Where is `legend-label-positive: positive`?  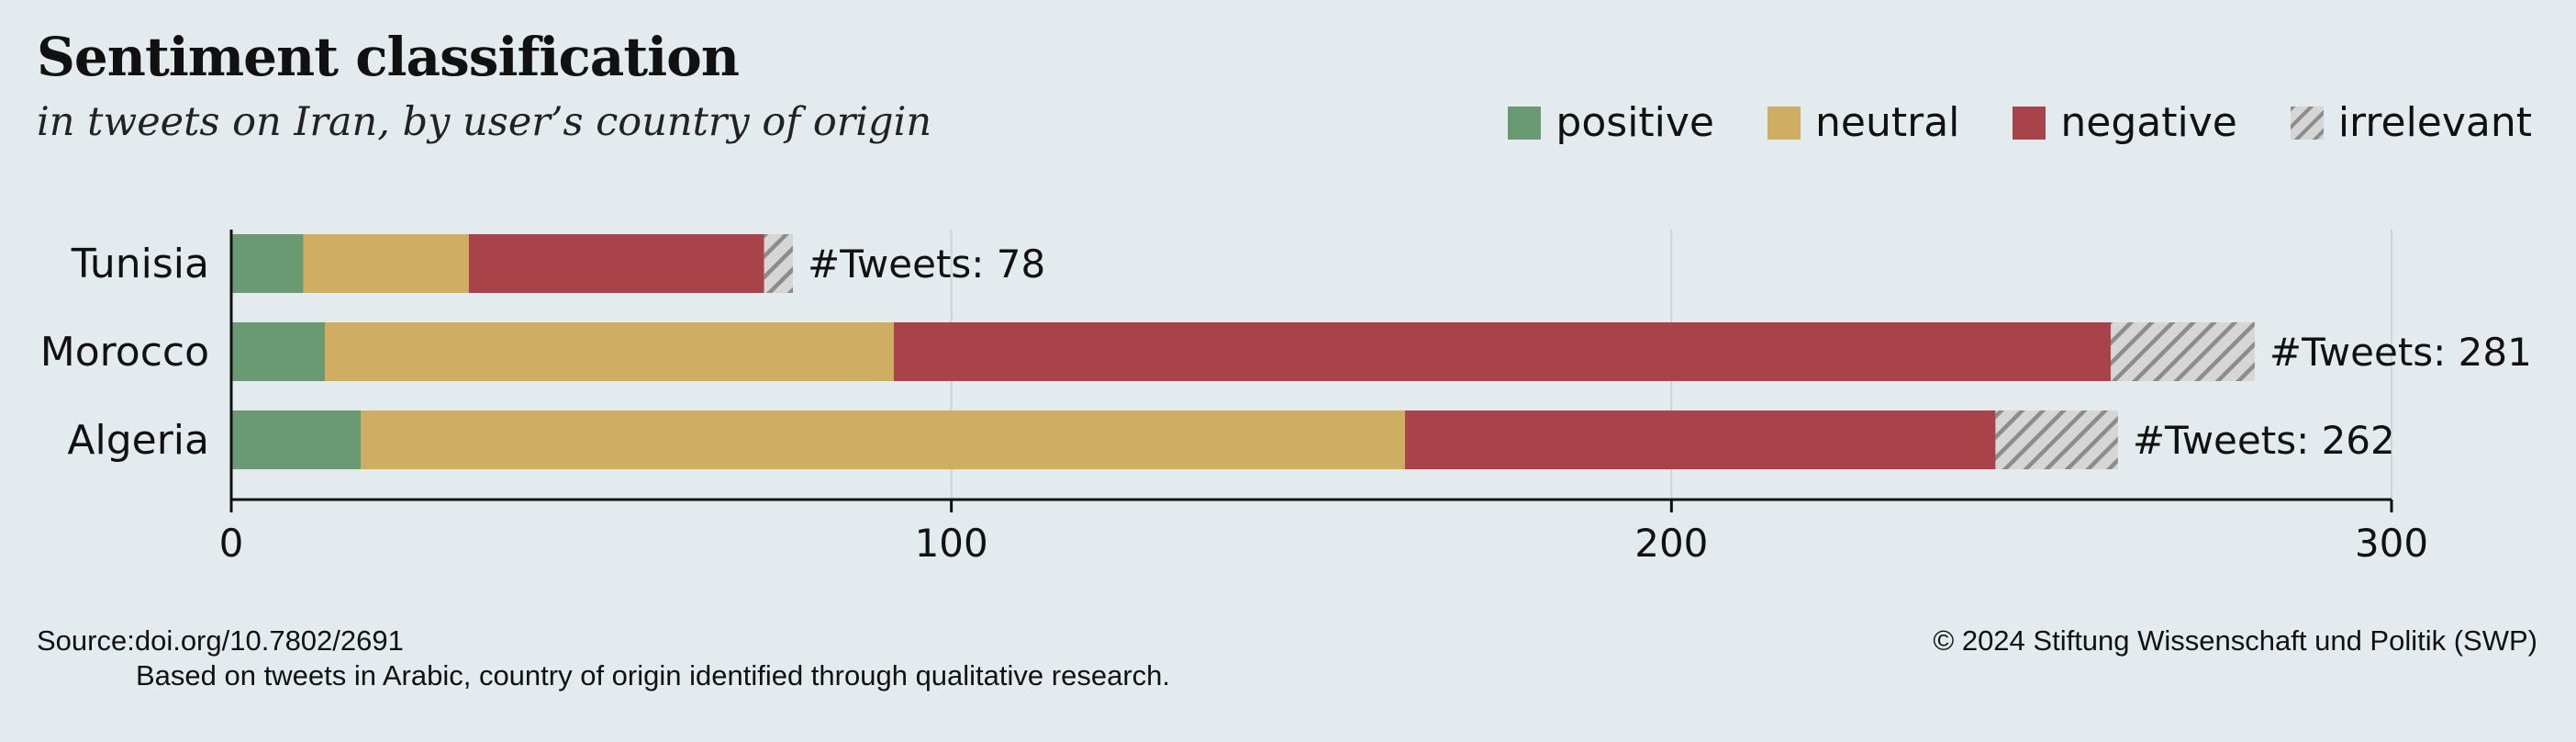 legend-label-positive: positive is located at coordinates (1635, 123).